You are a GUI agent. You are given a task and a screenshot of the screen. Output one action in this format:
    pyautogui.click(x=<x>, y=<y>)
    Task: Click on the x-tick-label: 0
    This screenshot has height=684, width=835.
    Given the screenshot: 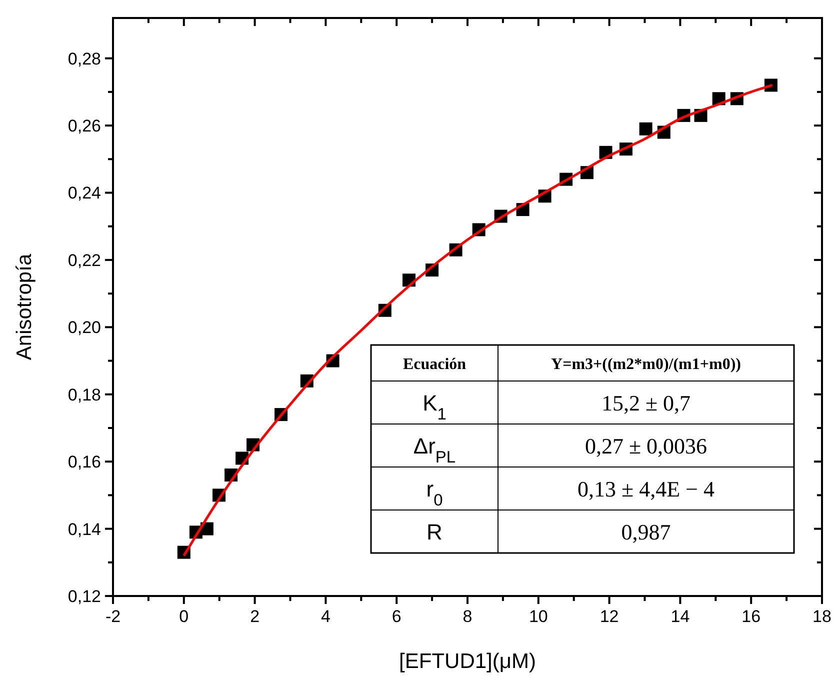 What is the action you would take?
    pyautogui.click(x=184, y=616)
    